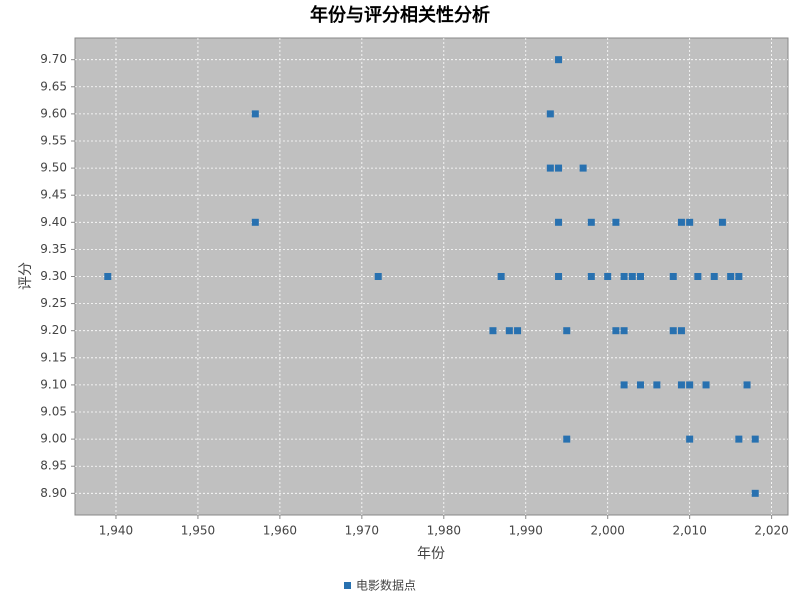 This screenshot has width=800, height=600. What do you see at coordinates (53, 249) in the screenshot?
I see `y-tick-label: 9.35` at bounding box center [53, 249].